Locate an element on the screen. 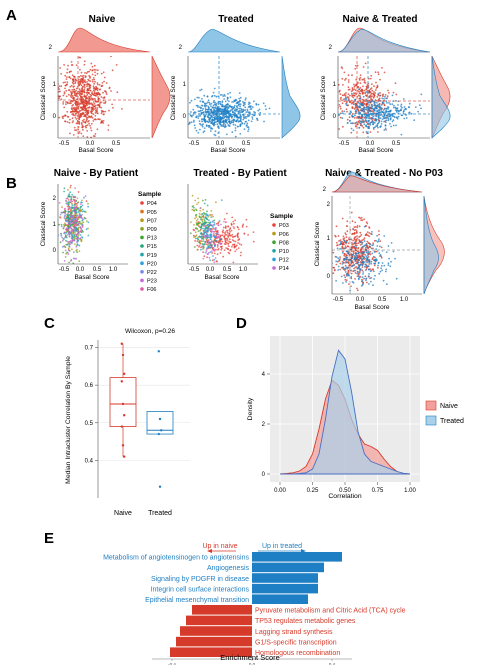 The image size is (486, 665). legend-swatch-naive is located at coordinates (431, 405).